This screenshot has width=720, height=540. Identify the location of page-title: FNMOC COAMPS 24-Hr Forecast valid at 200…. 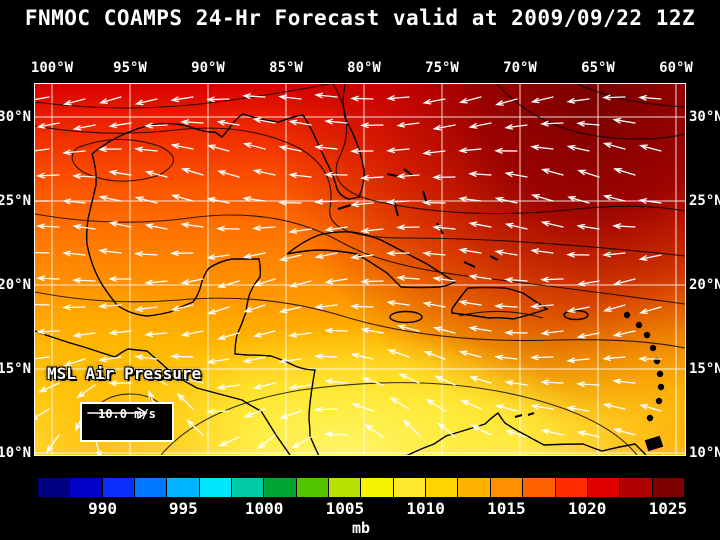
(360, 18).